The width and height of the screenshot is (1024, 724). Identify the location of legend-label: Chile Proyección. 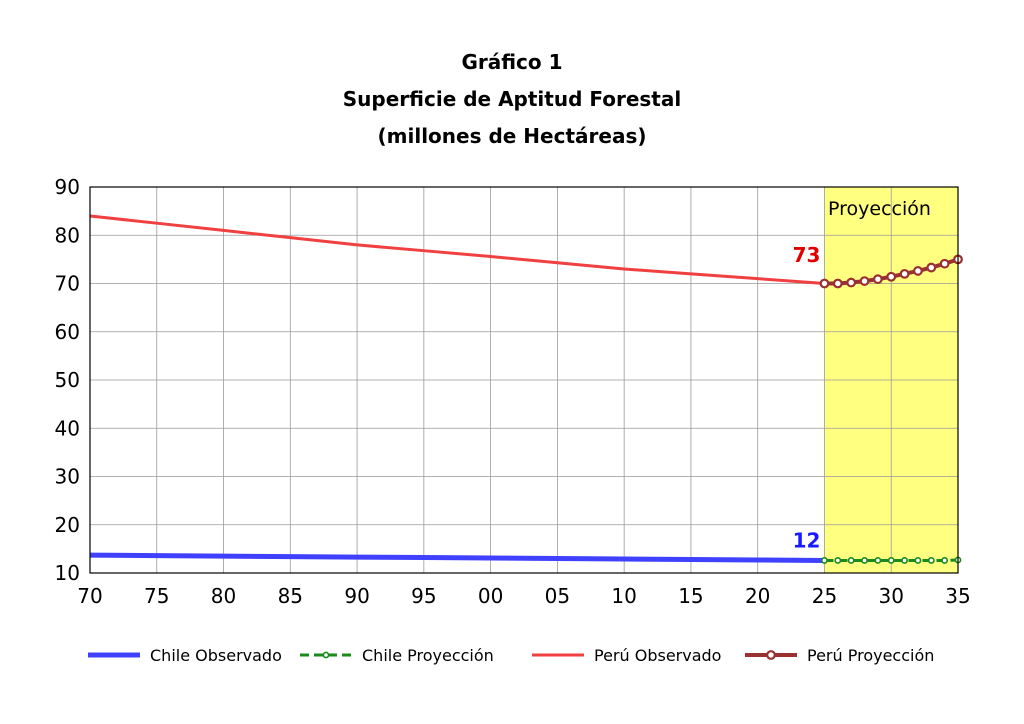
(428, 655).